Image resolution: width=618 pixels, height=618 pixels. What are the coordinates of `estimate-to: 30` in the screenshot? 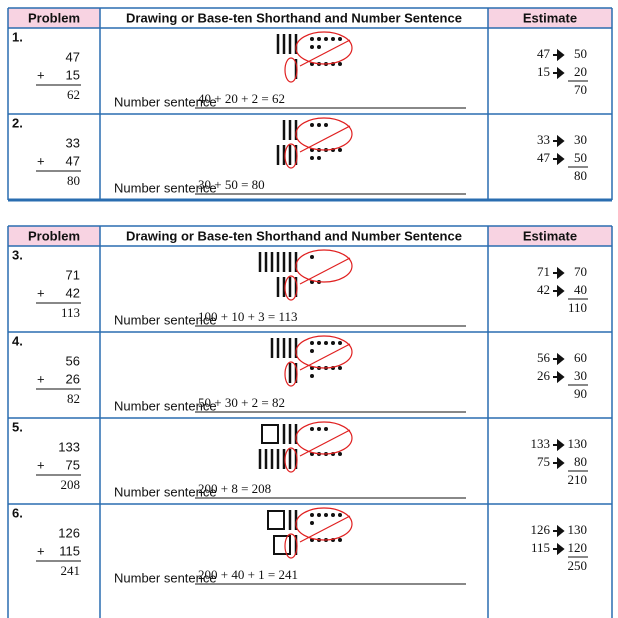 It's located at (580, 139).